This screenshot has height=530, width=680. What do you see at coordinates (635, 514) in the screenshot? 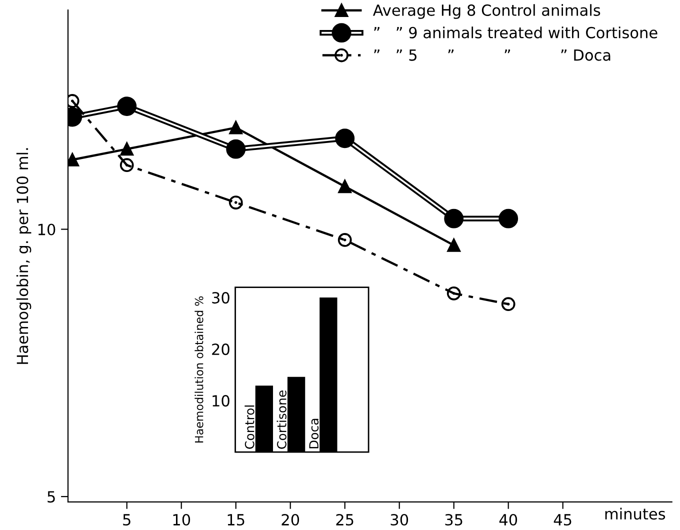
I see `x-axis-title: minutes` at bounding box center [635, 514].